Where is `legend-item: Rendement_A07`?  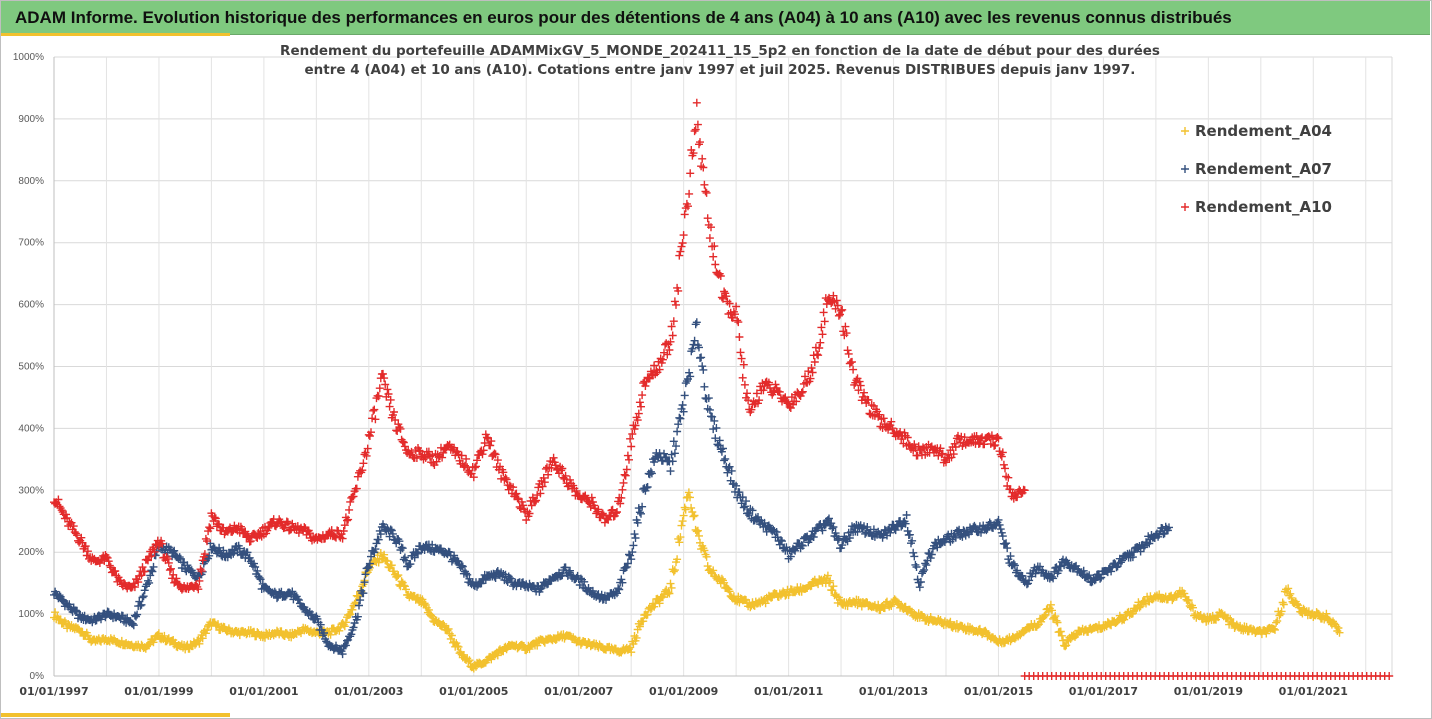
legend-item: Rendement_A07 is located at coordinates (1256, 169).